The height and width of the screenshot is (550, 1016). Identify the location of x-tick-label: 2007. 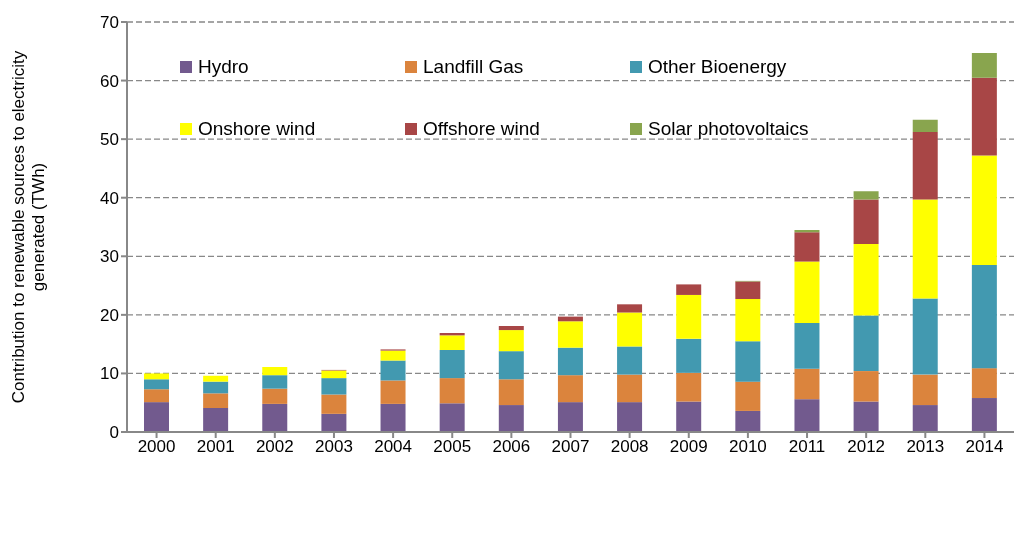
(570, 447).